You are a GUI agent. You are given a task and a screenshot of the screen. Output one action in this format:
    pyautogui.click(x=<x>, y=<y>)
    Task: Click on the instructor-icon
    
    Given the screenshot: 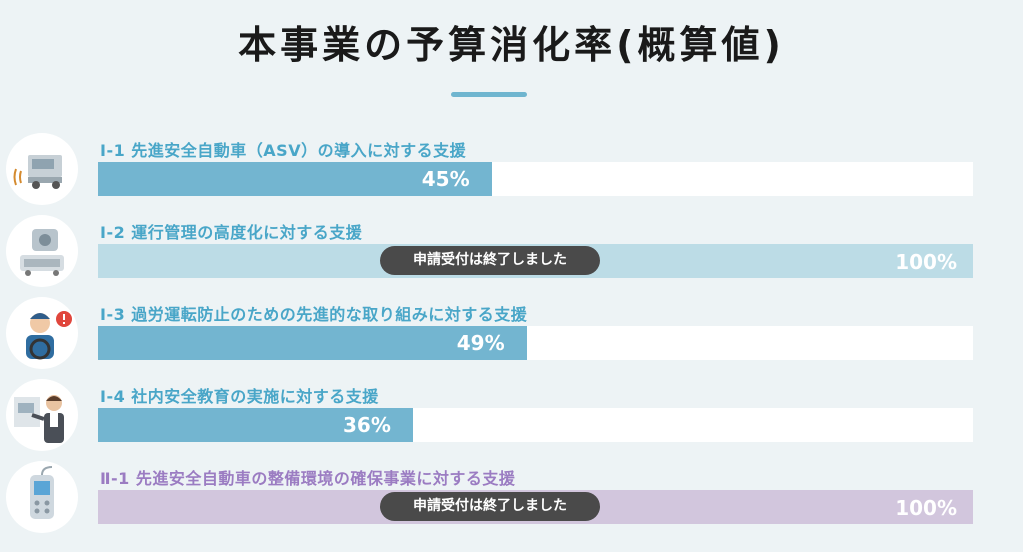 What is the action you would take?
    pyautogui.click(x=42, y=415)
    